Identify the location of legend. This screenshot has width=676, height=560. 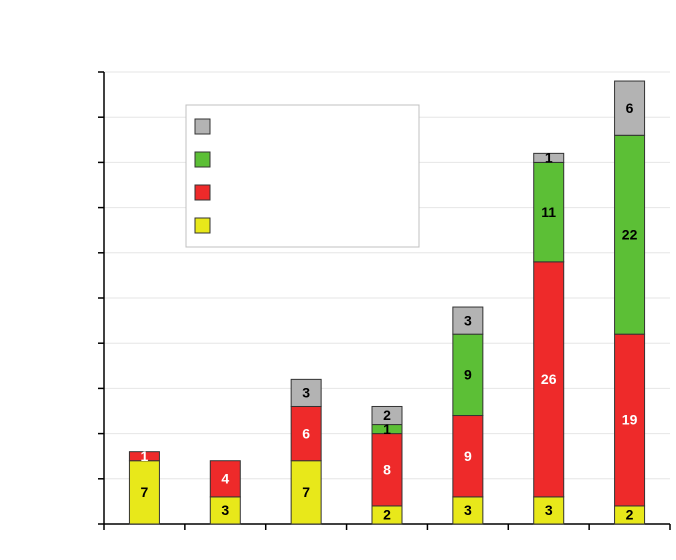
(302, 176).